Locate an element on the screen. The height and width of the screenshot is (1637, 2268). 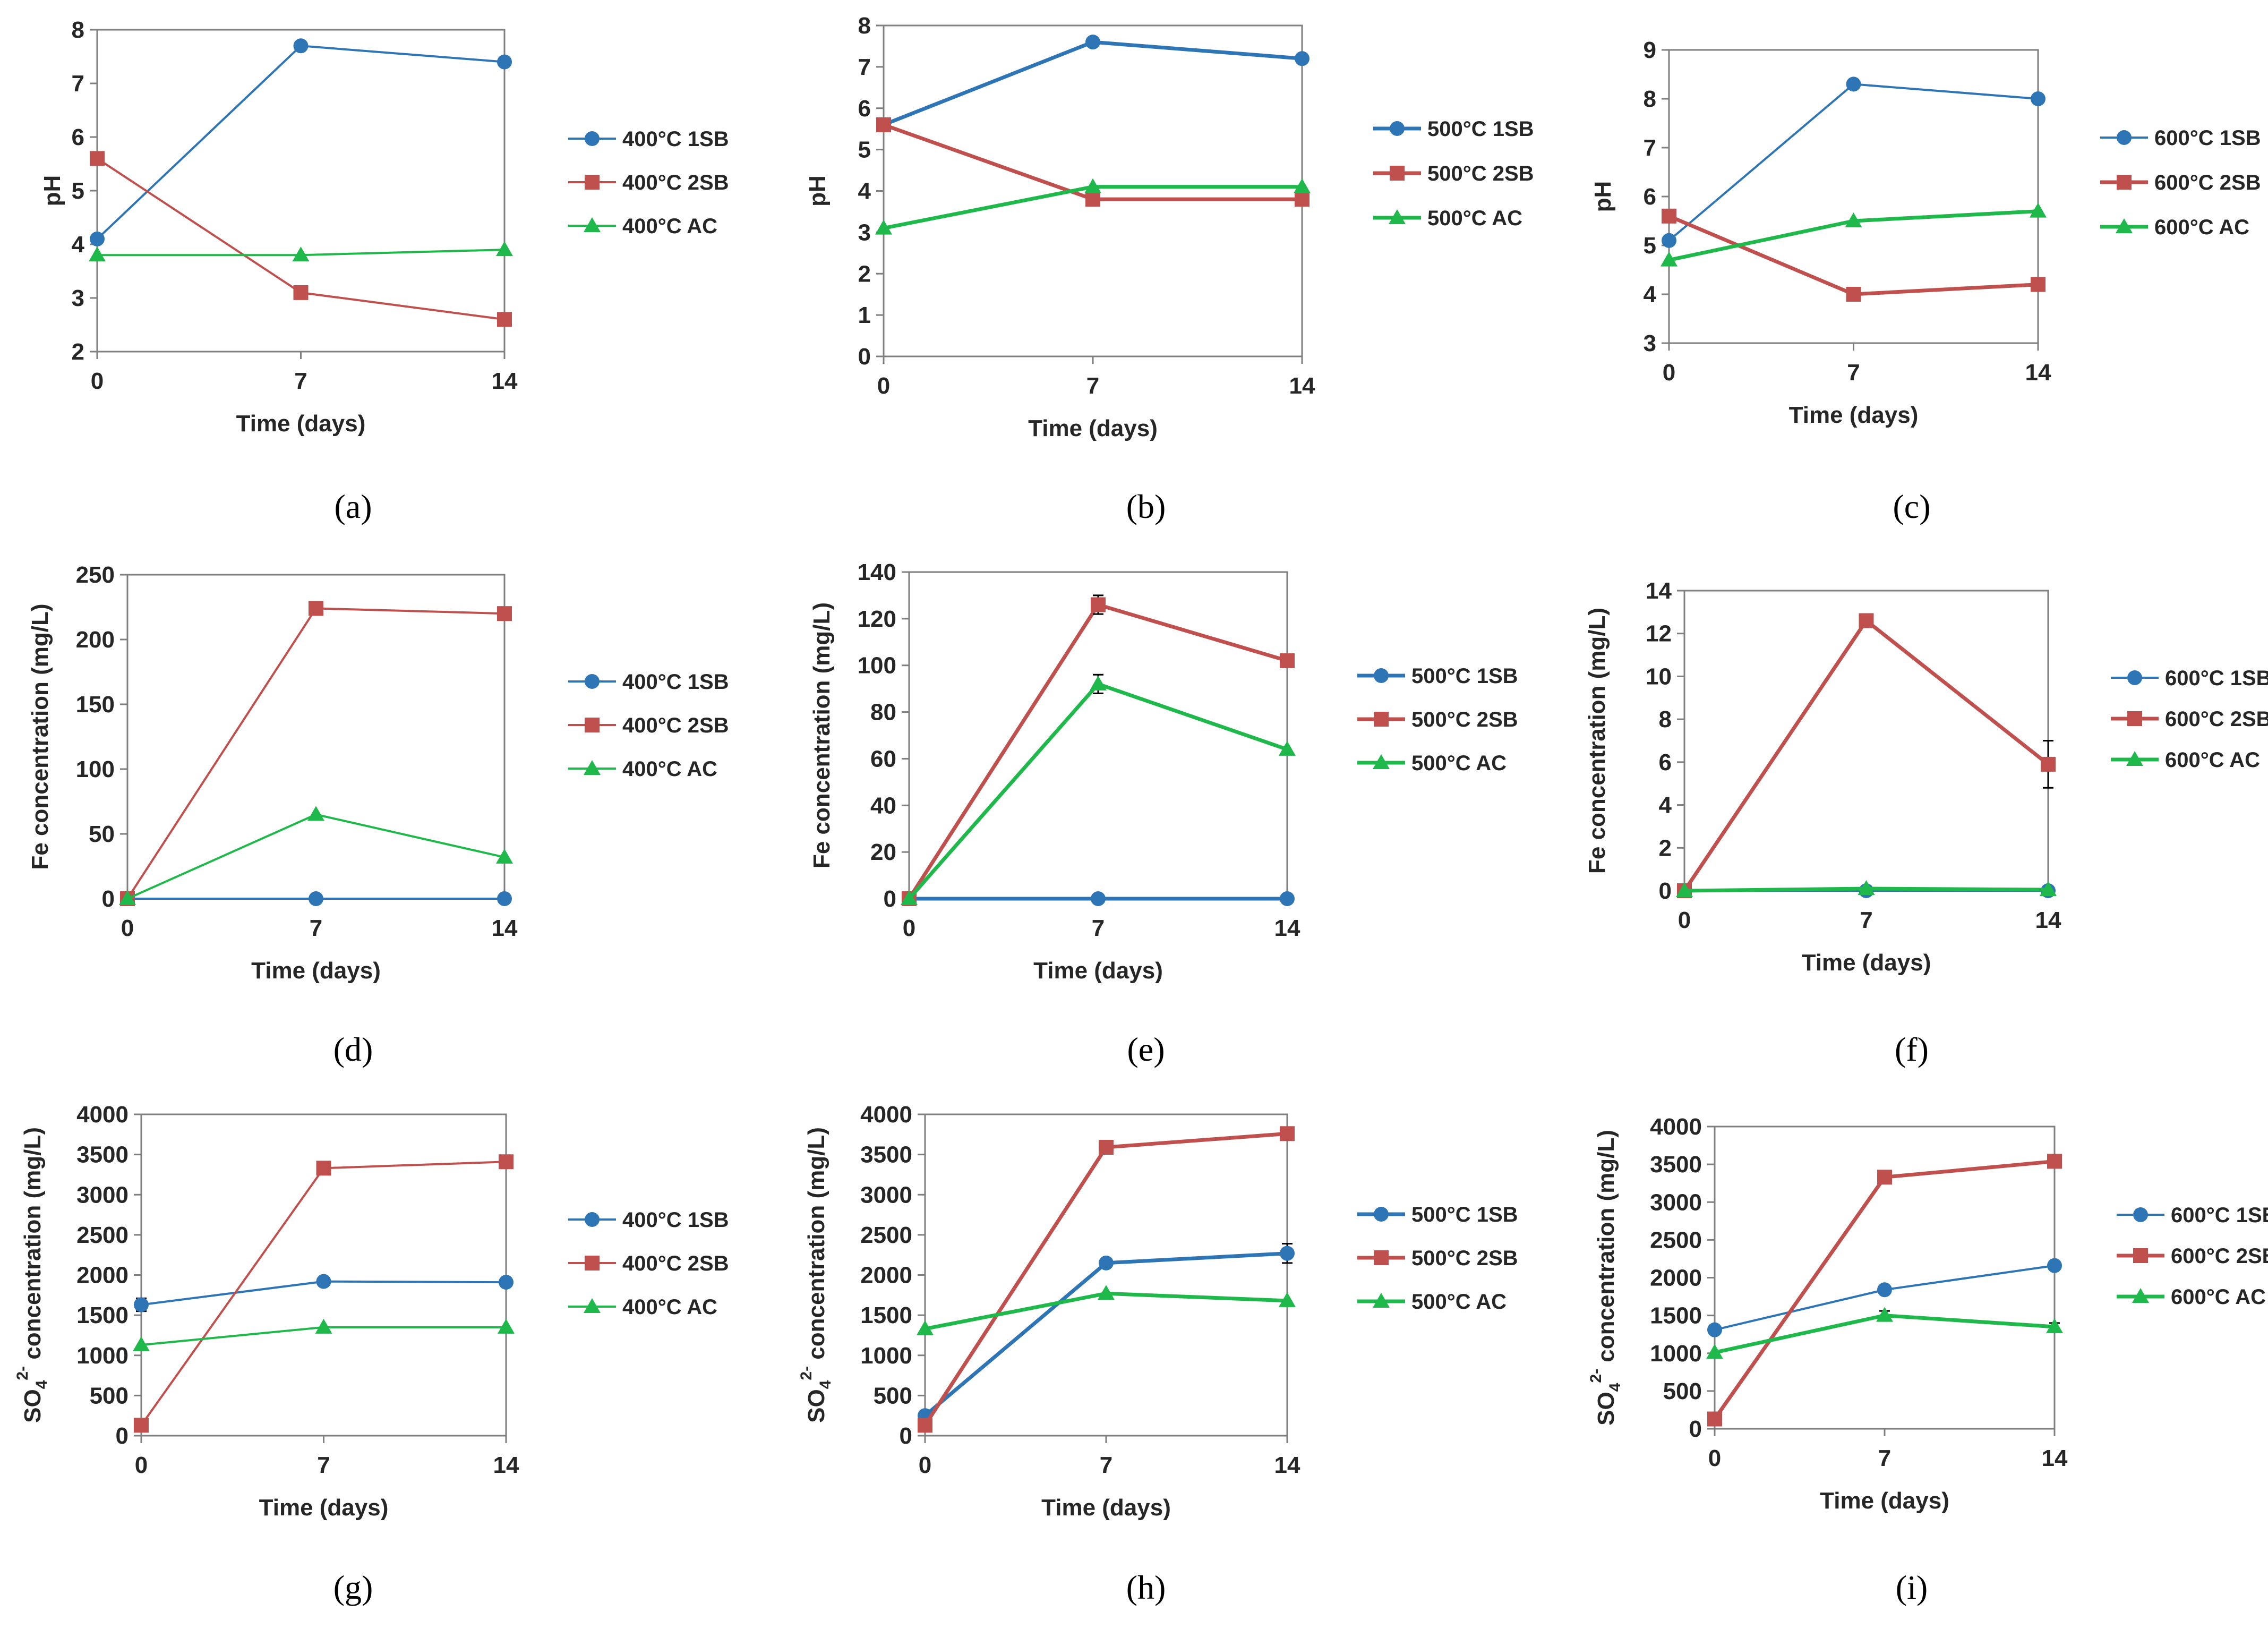
y-tick-label: 1000 is located at coordinates (102, 1356).